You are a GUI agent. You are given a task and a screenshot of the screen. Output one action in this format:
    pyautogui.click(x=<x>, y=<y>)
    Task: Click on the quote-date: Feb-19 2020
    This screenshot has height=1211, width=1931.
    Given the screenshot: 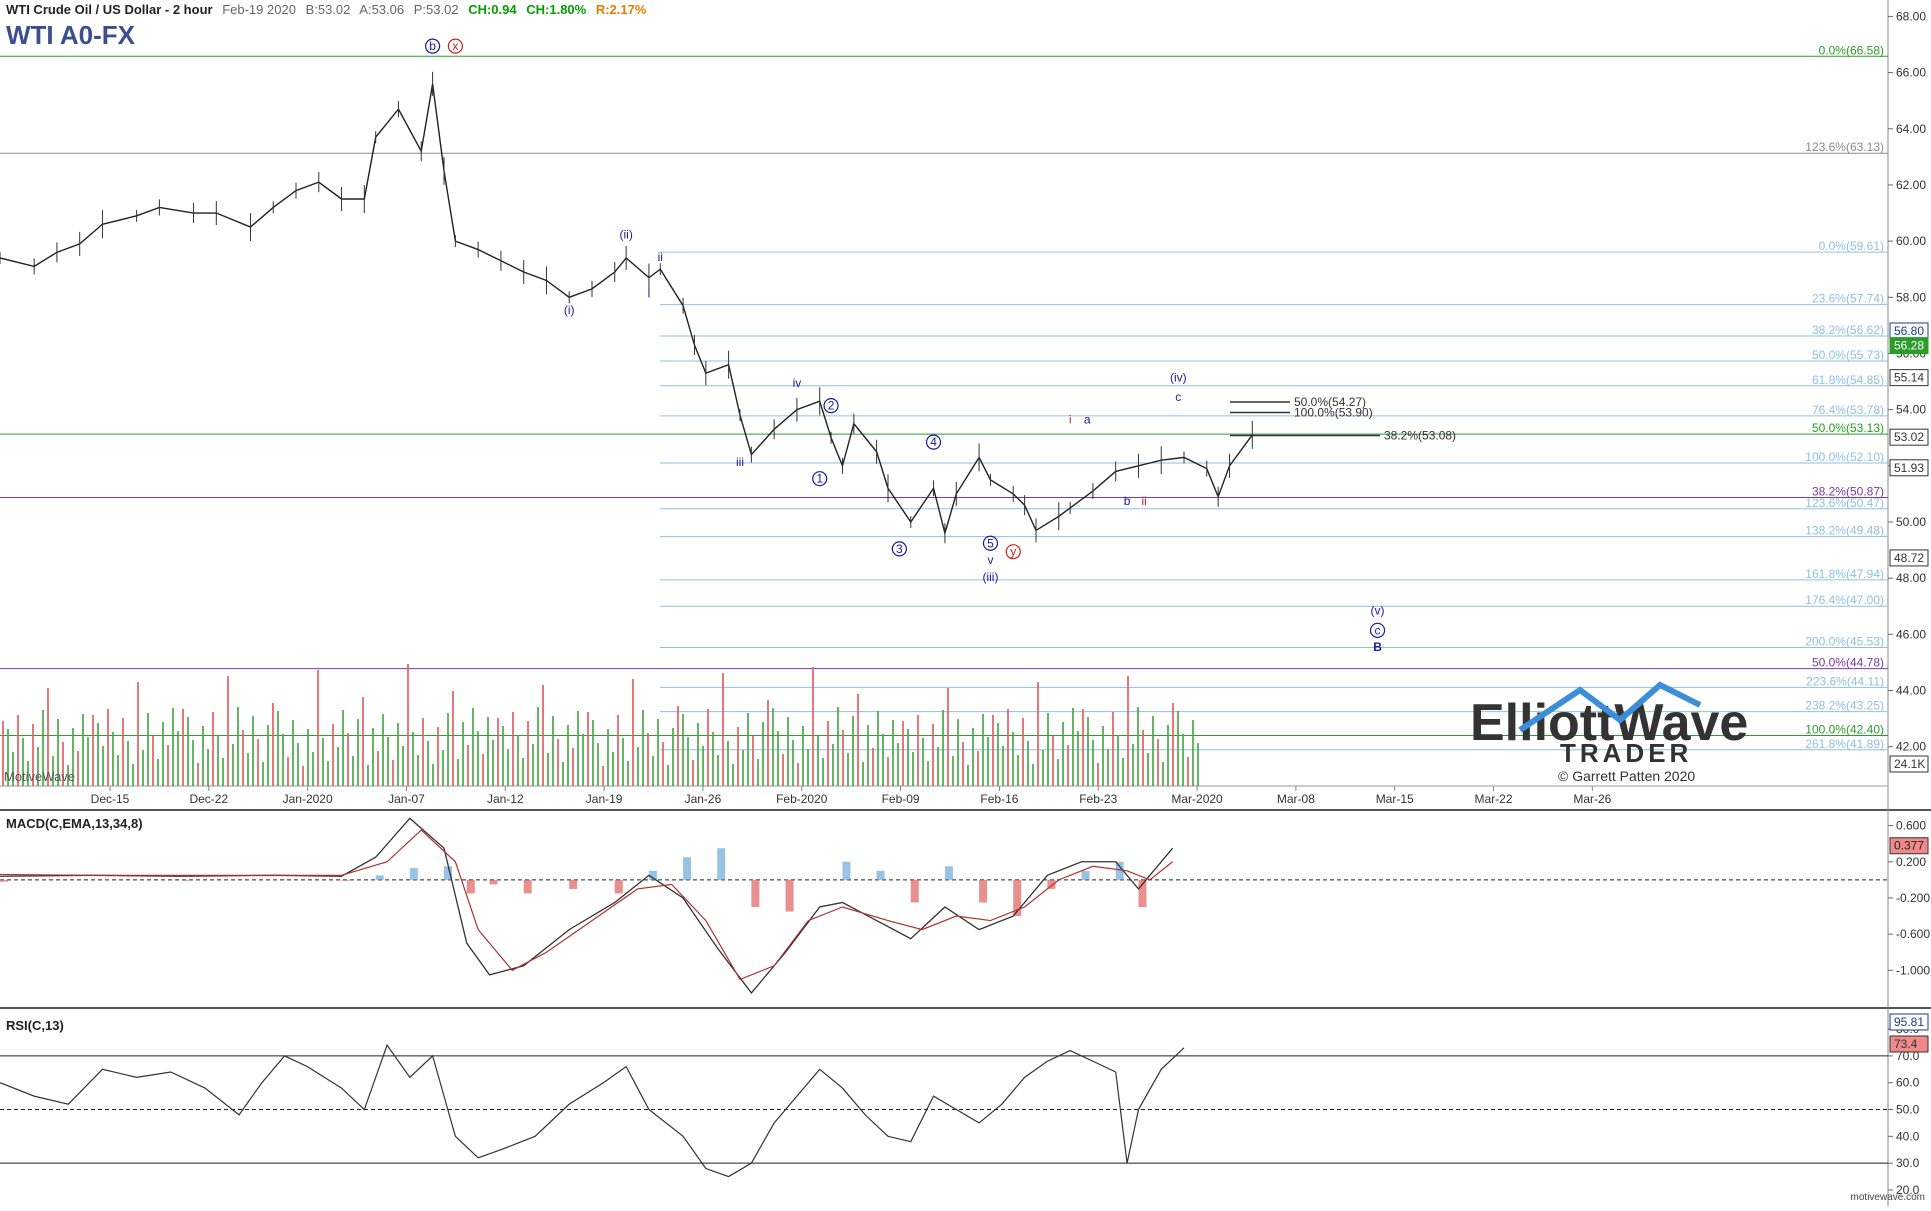 What is the action you would take?
    pyautogui.click(x=259, y=9)
    